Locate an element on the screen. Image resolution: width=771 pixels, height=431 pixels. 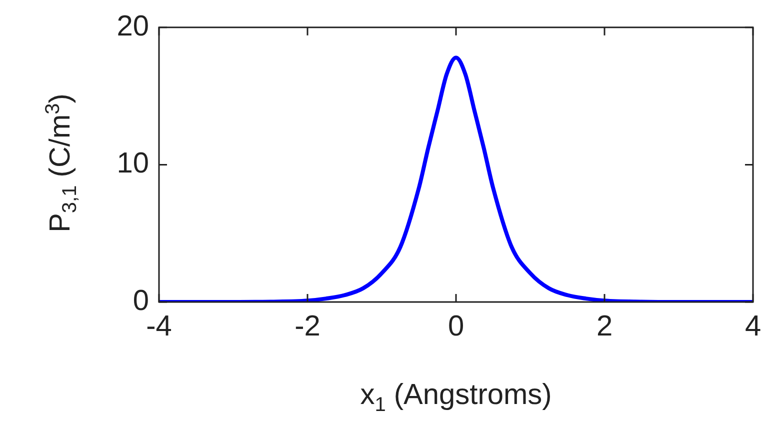
x-tick-label: 0 is located at coordinates (456, 326).